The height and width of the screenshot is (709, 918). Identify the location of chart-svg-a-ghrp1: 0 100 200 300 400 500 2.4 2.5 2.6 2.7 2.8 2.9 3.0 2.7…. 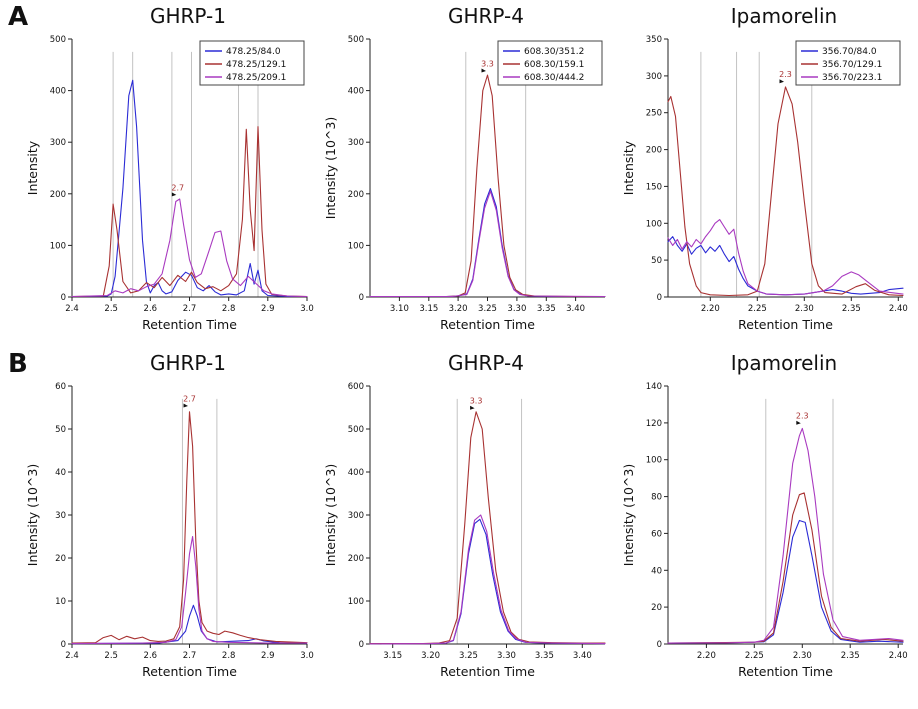
(169, 183).